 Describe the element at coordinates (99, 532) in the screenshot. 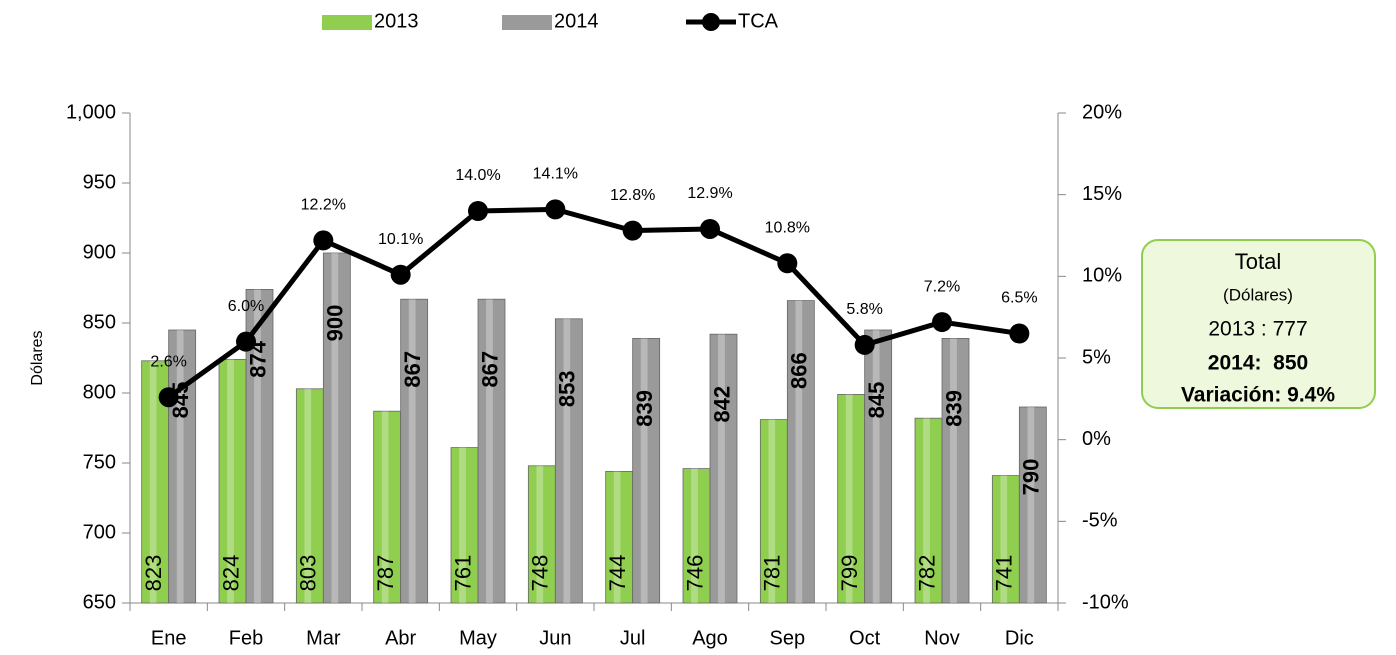

I see `y-tick-label: 700` at that location.